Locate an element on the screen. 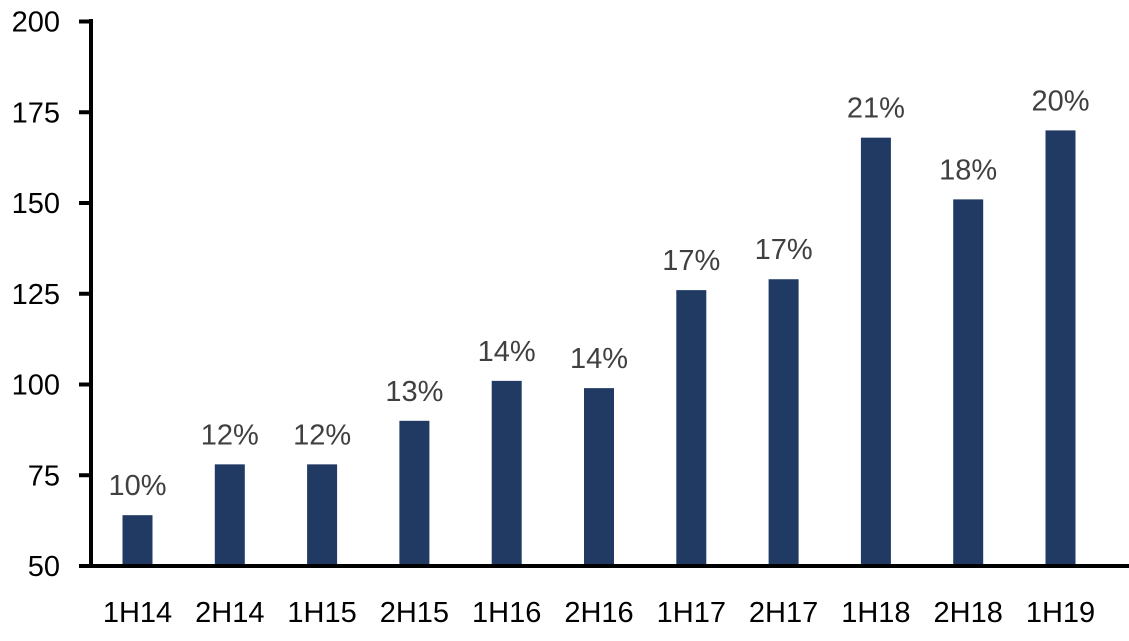  y-axis-tick-label: 75 is located at coordinates (44, 476).